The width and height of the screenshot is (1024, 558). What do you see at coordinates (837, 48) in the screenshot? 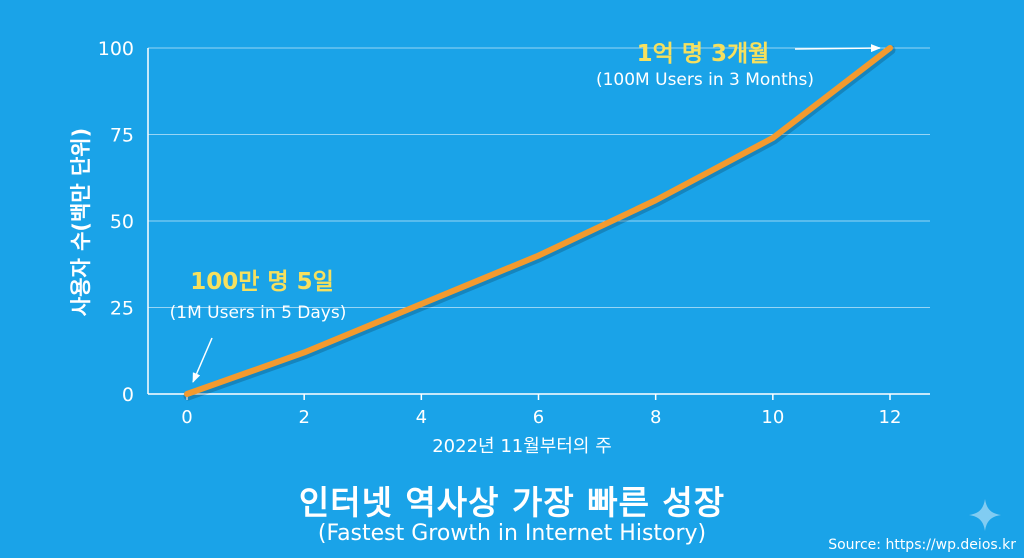
I see `annotation-arrow-end` at bounding box center [837, 48].